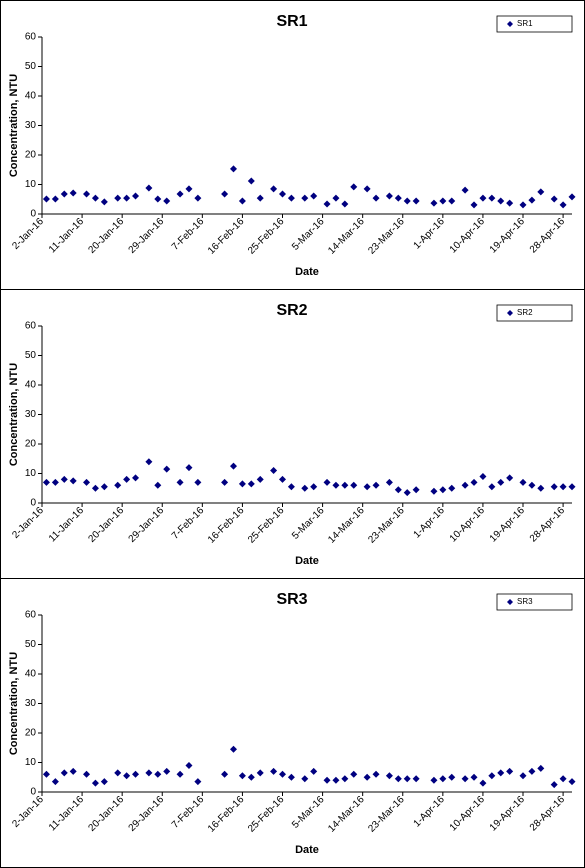 This screenshot has width=585, height=868. Describe the element at coordinates (14, 703) in the screenshot. I see `y-axis-title: Concentration, NTU` at that location.